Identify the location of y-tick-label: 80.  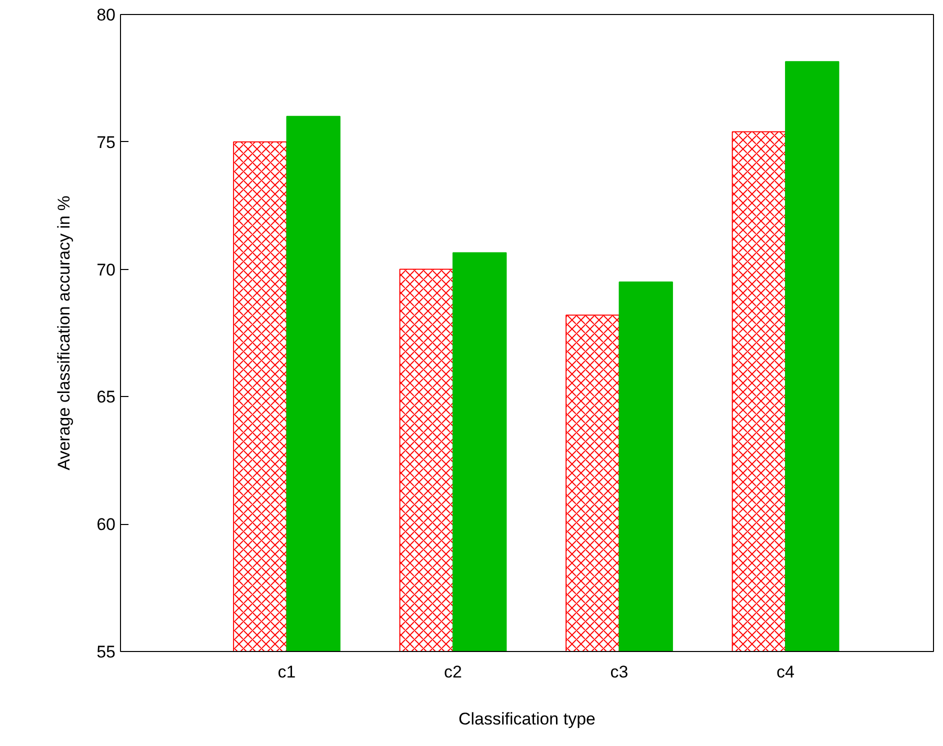
(106, 15).